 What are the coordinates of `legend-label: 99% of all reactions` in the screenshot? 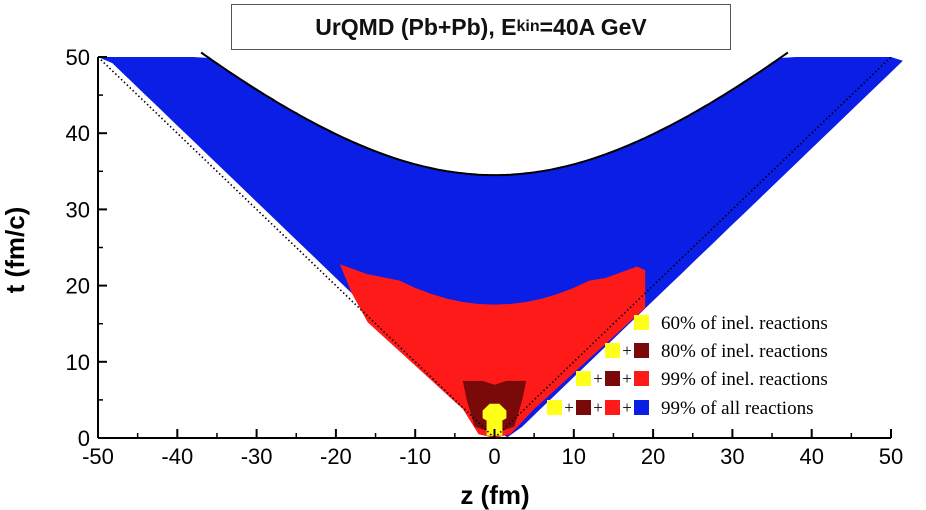 It's located at (737, 408).